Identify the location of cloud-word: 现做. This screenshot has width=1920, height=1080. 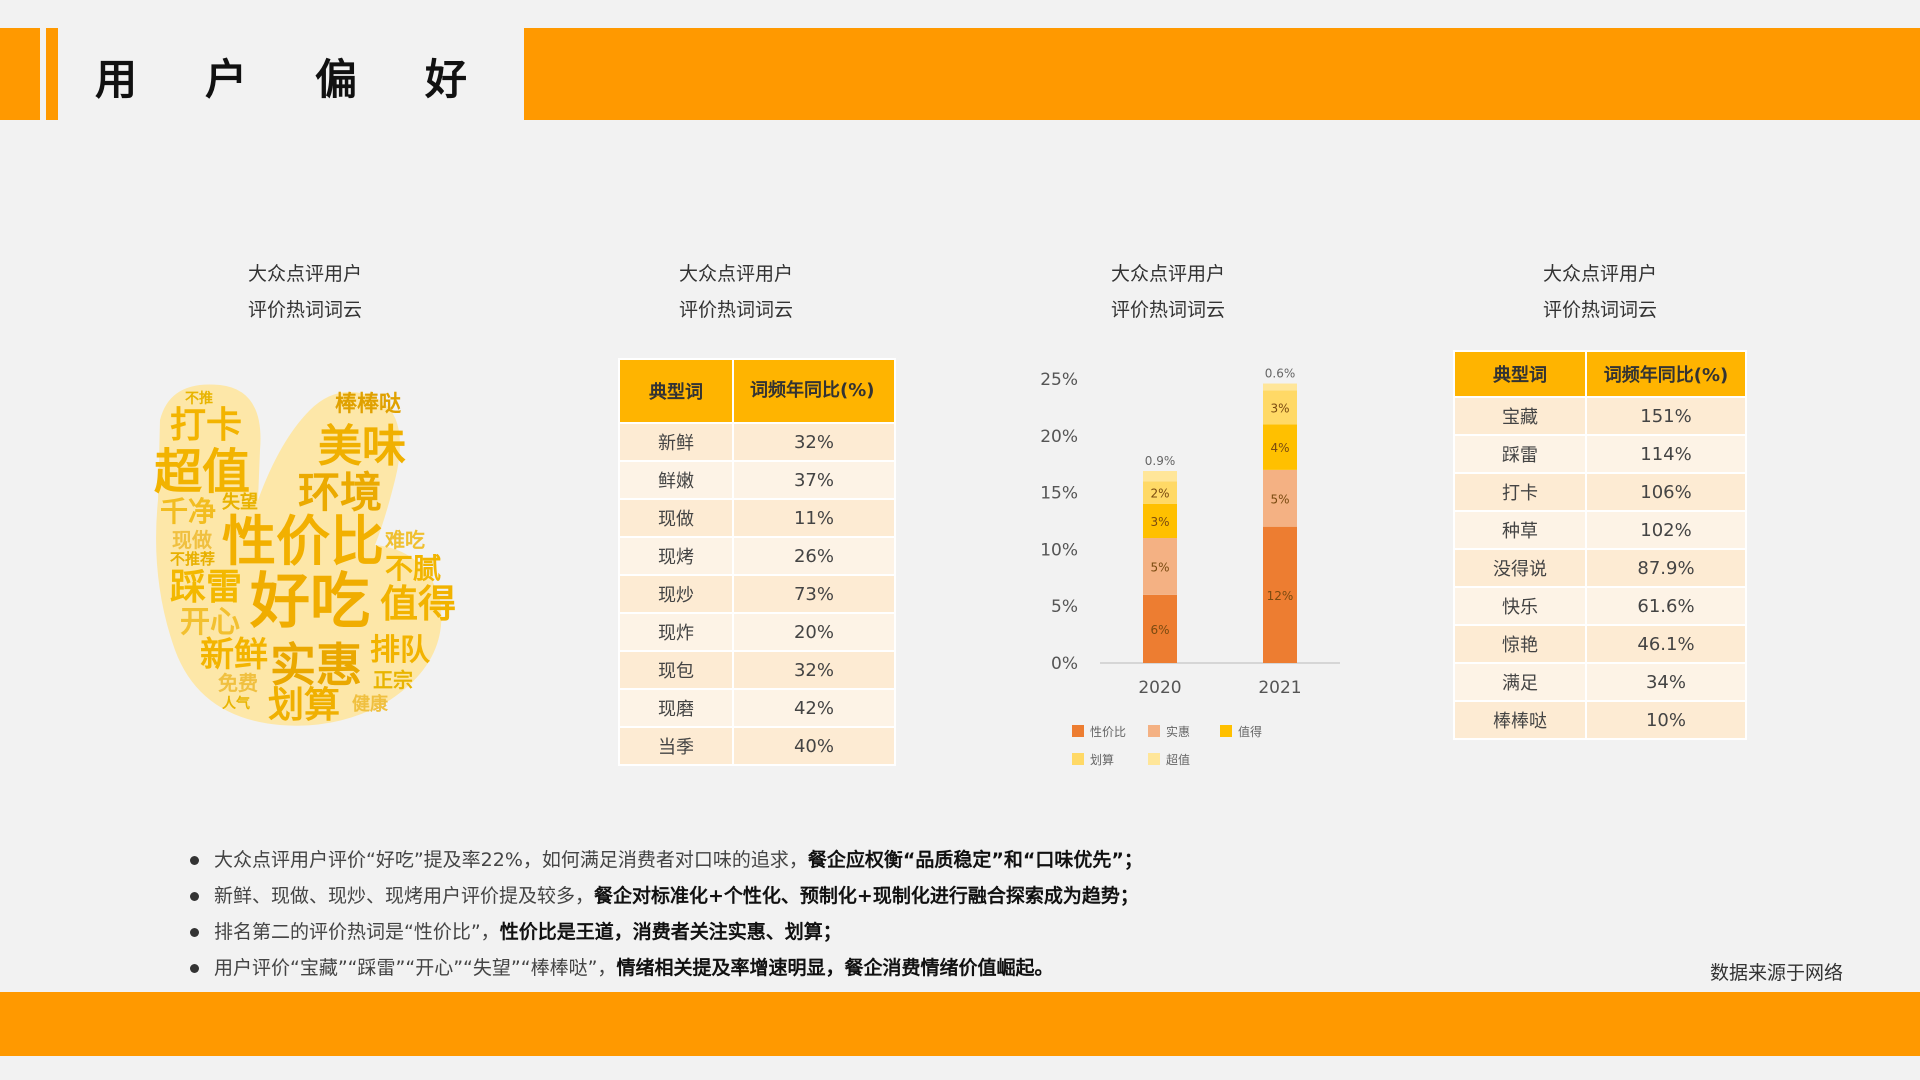
(192, 540).